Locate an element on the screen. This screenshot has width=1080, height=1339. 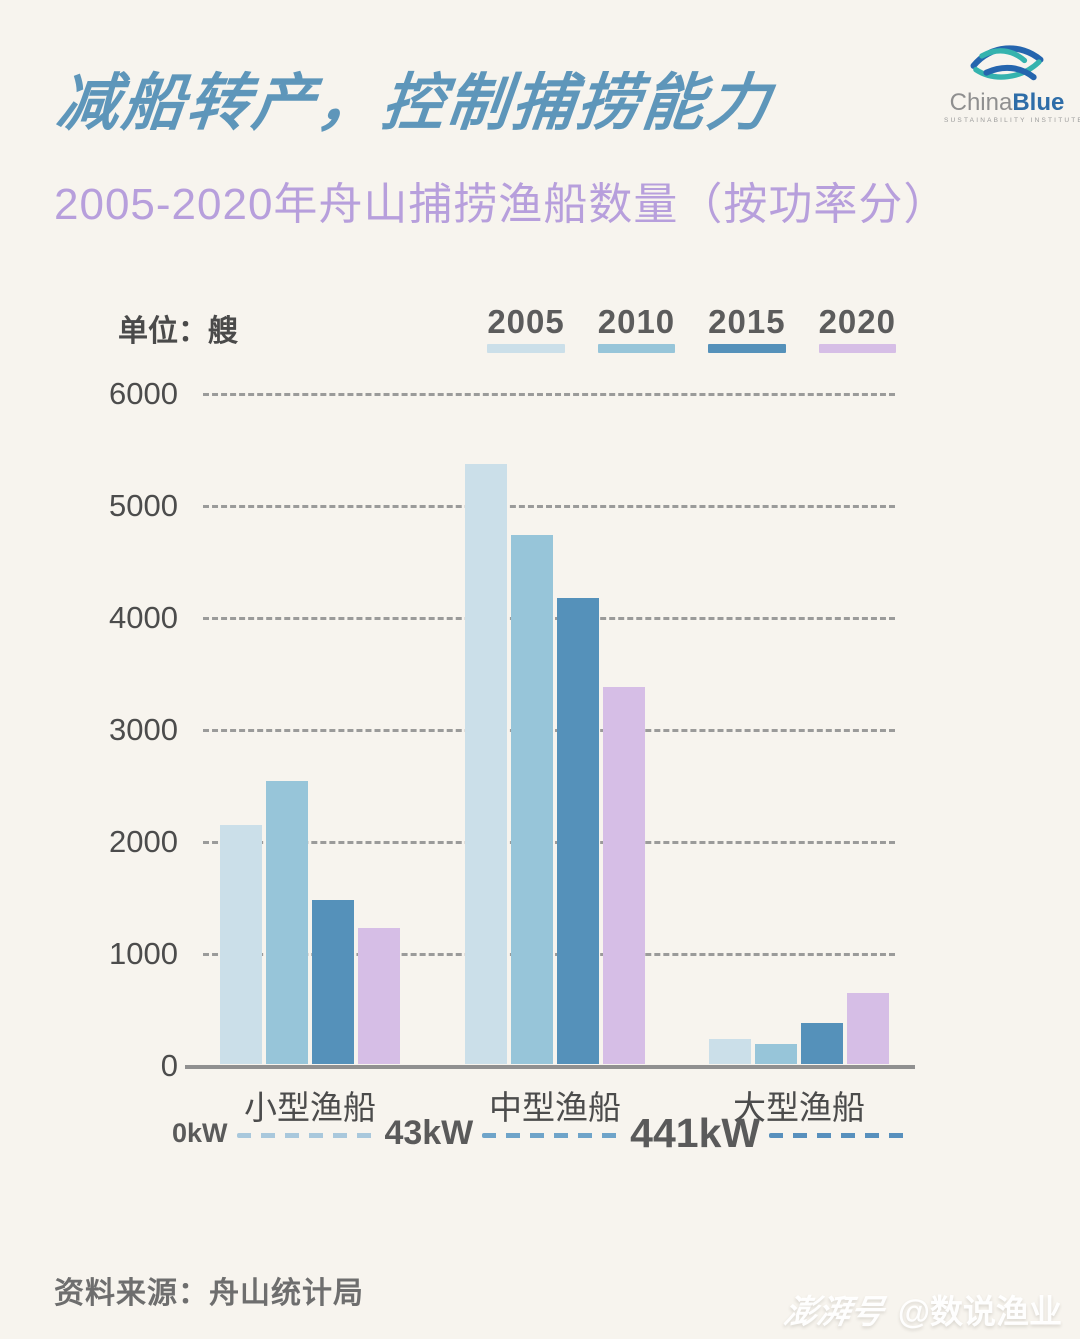
bar-y2015-group3 is located at coordinates (822, 1043).